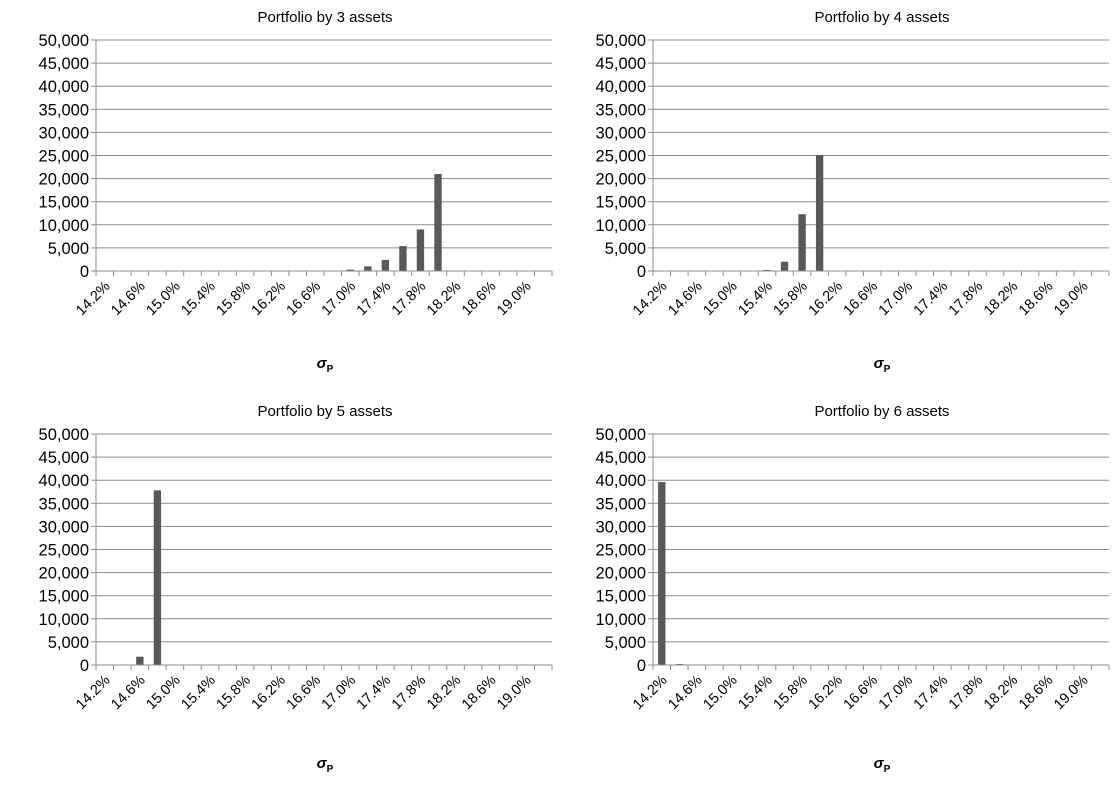 The width and height of the screenshot is (1113, 789). I want to click on chart-title: Portfolio by 6 assets, so click(881, 411).